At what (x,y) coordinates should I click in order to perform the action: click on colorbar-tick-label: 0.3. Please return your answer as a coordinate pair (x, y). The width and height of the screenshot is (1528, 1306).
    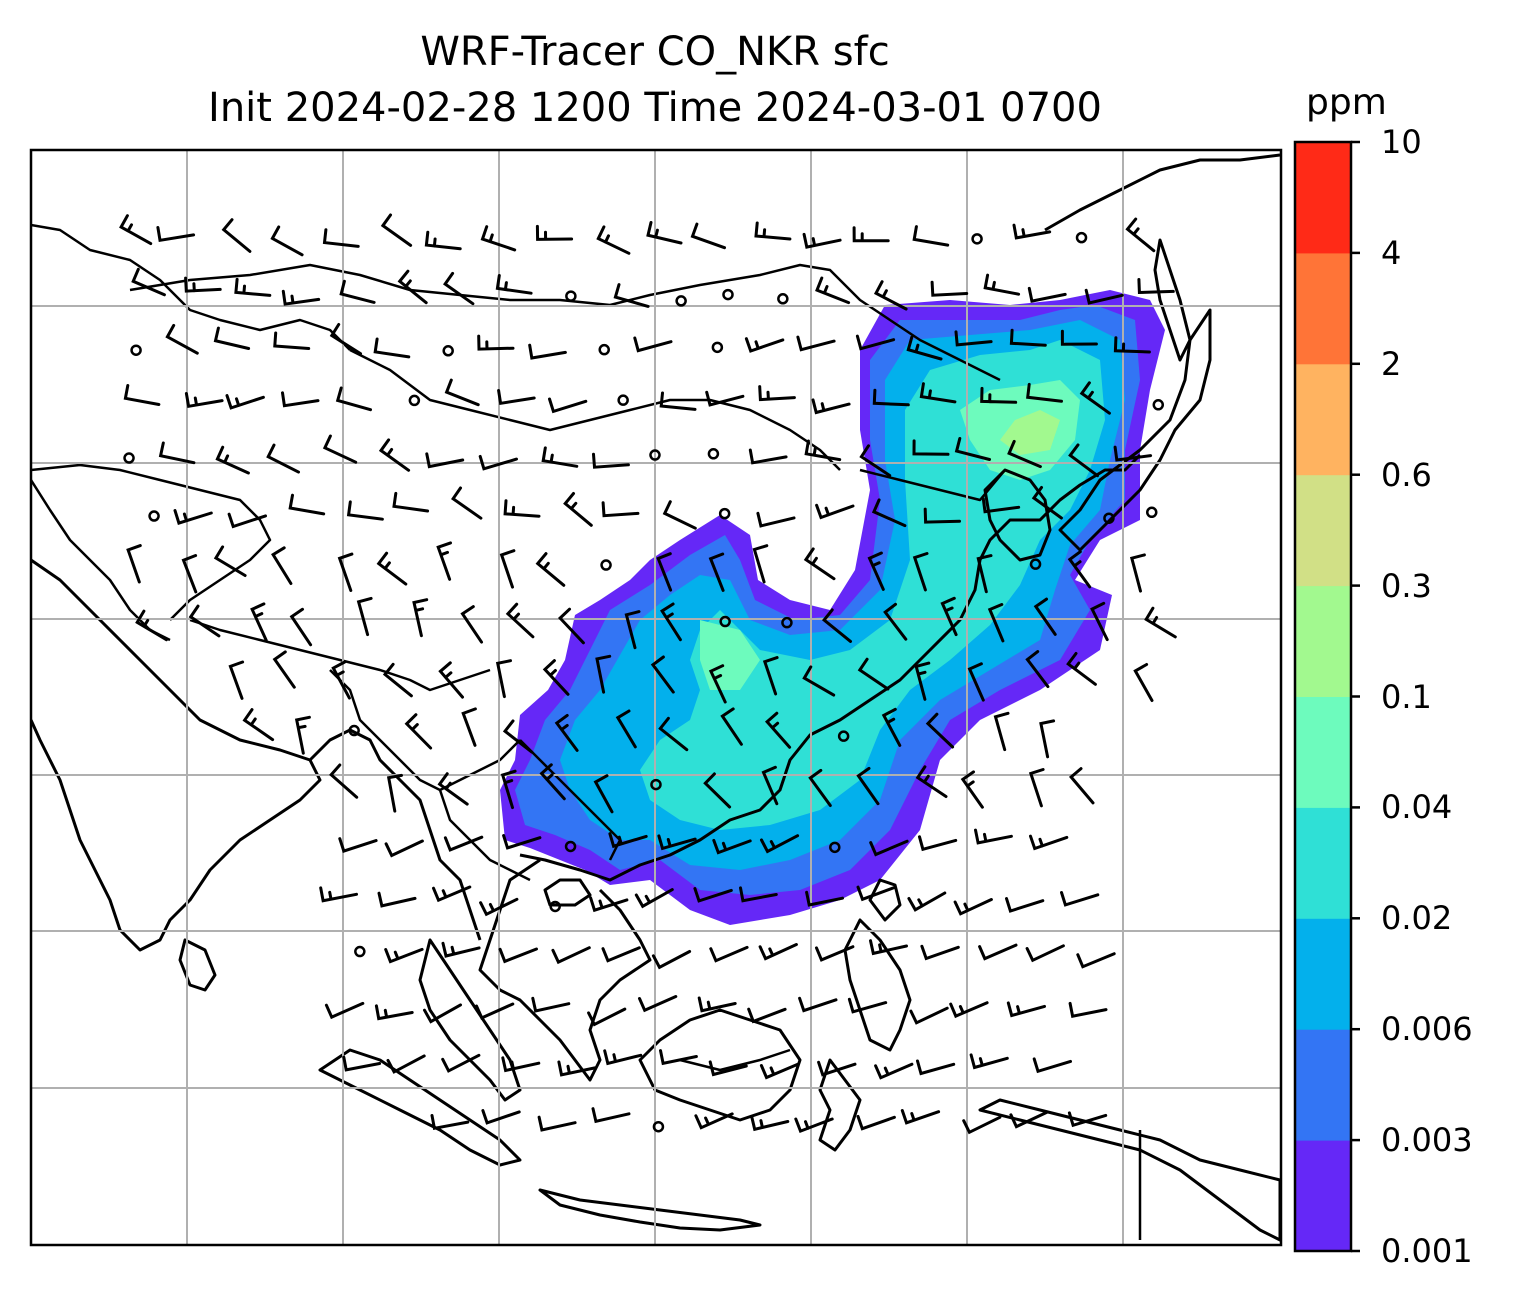
    Looking at the image, I should click on (1406, 585).